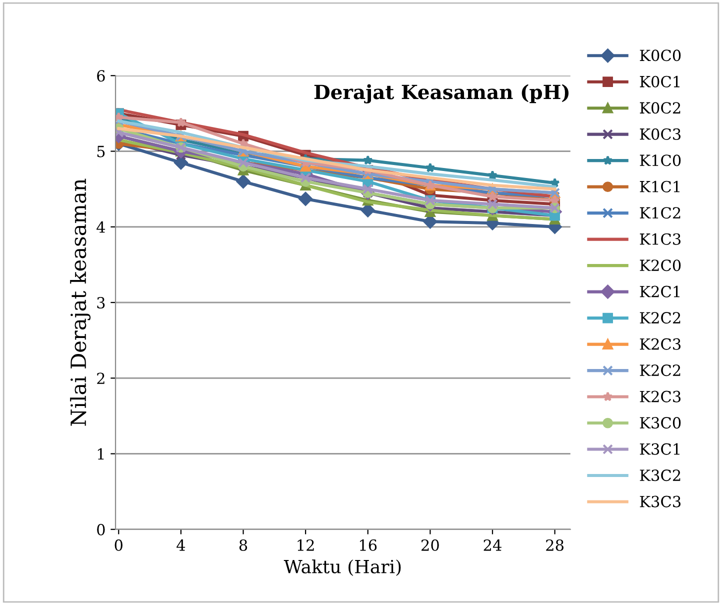 This screenshot has height=605, width=722. Describe the element at coordinates (101, 76) in the screenshot. I see `y-tick-label: 6` at that location.